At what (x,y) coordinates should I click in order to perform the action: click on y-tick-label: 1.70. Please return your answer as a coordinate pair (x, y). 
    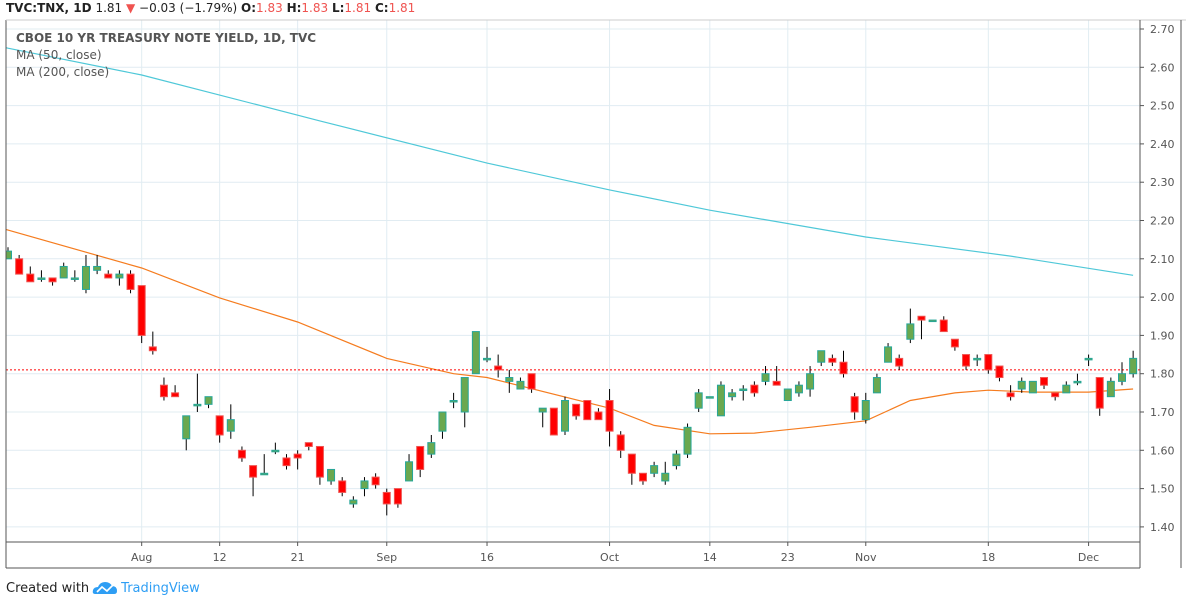
    Looking at the image, I should click on (1162, 412).